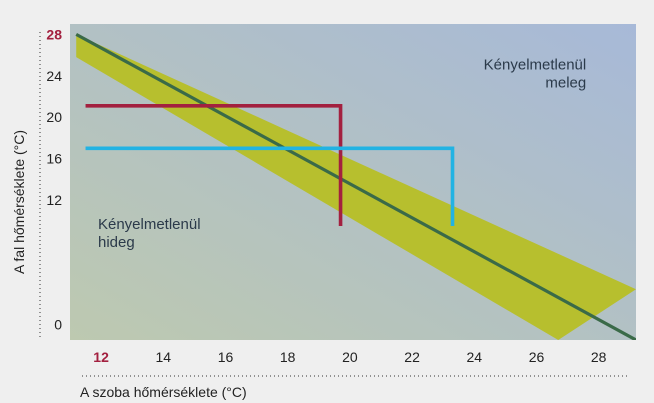  I want to click on x-tick-label: 28, so click(599, 357).